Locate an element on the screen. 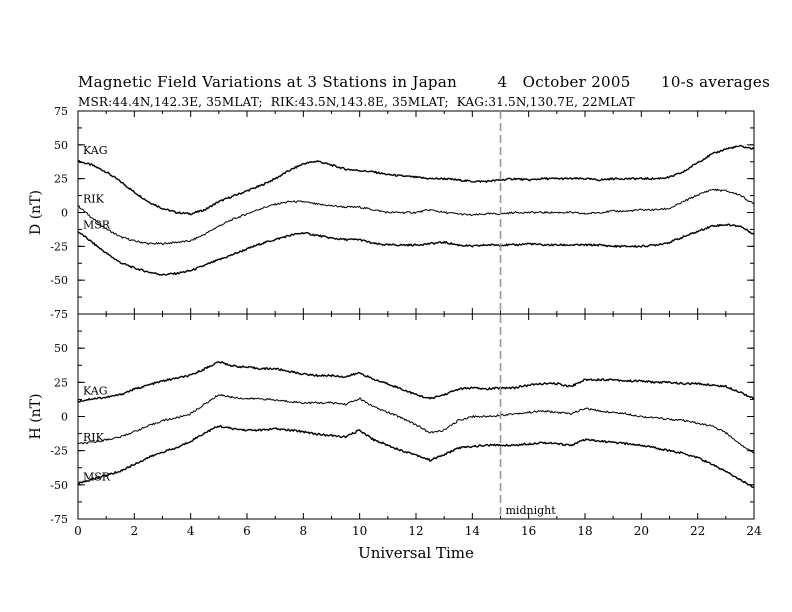  series-label-D-KAG: KAG is located at coordinates (95, 150).